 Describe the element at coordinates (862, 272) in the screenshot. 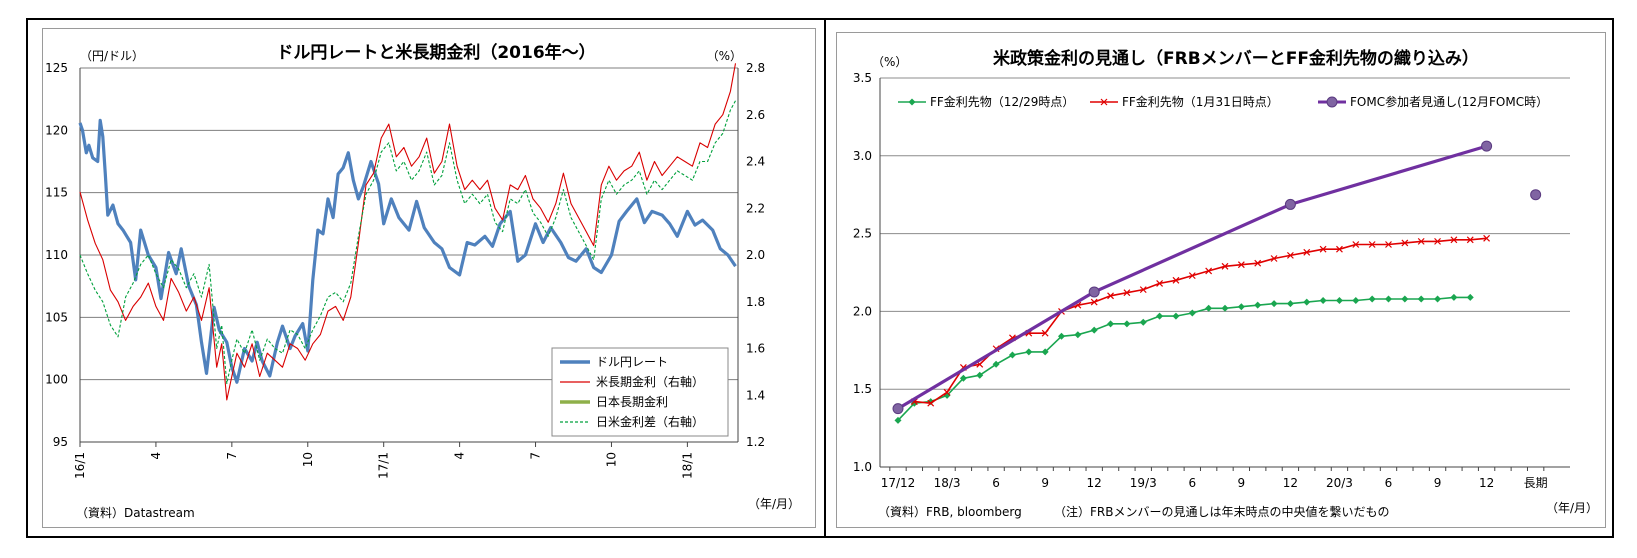

I see `right-y-ticks: 1.0 1.5 2.0 2.5 3.0 3.5` at that location.